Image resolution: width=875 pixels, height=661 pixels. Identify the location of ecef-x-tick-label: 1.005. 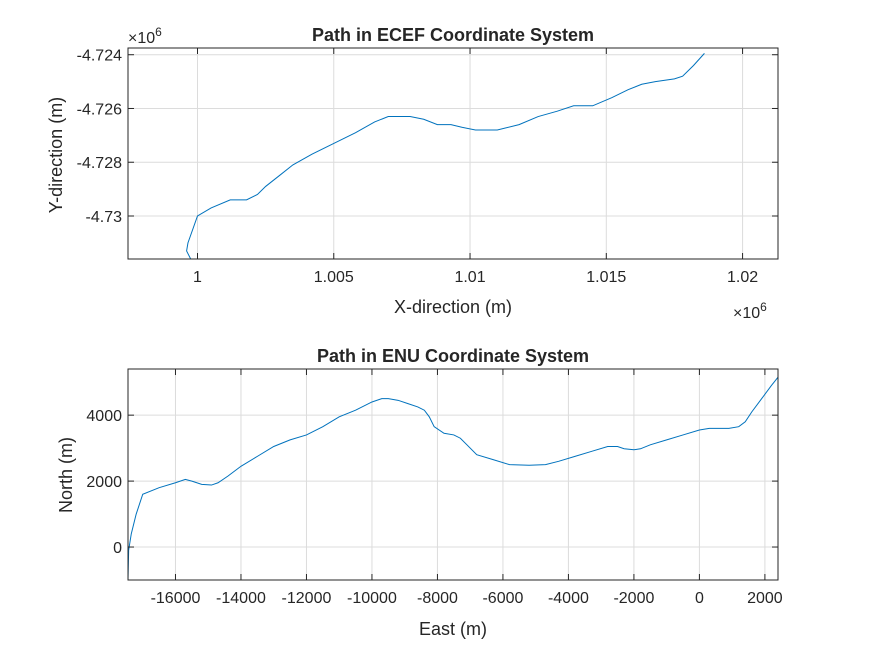
(334, 277).